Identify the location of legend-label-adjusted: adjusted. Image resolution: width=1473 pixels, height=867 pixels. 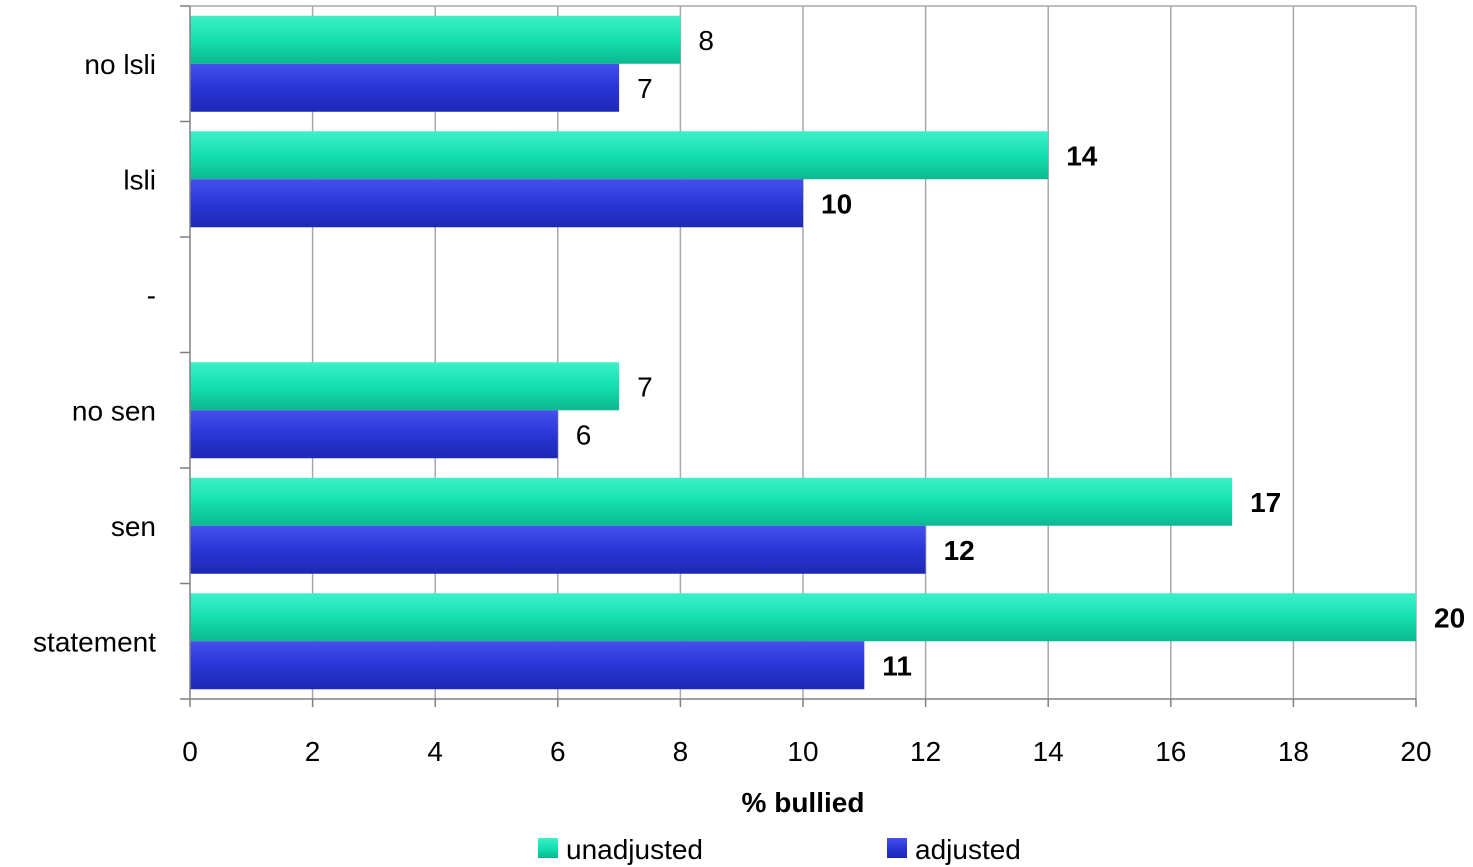
(968, 849).